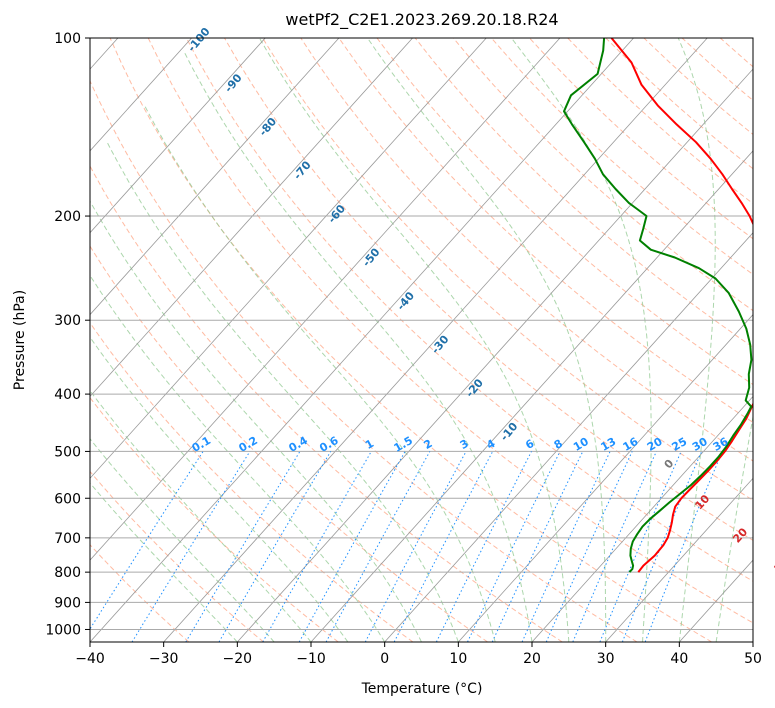 The width and height of the screenshot is (775, 708). Describe the element at coordinates (67, 217) in the screenshot. I see `y-tick-label: 200` at that location.